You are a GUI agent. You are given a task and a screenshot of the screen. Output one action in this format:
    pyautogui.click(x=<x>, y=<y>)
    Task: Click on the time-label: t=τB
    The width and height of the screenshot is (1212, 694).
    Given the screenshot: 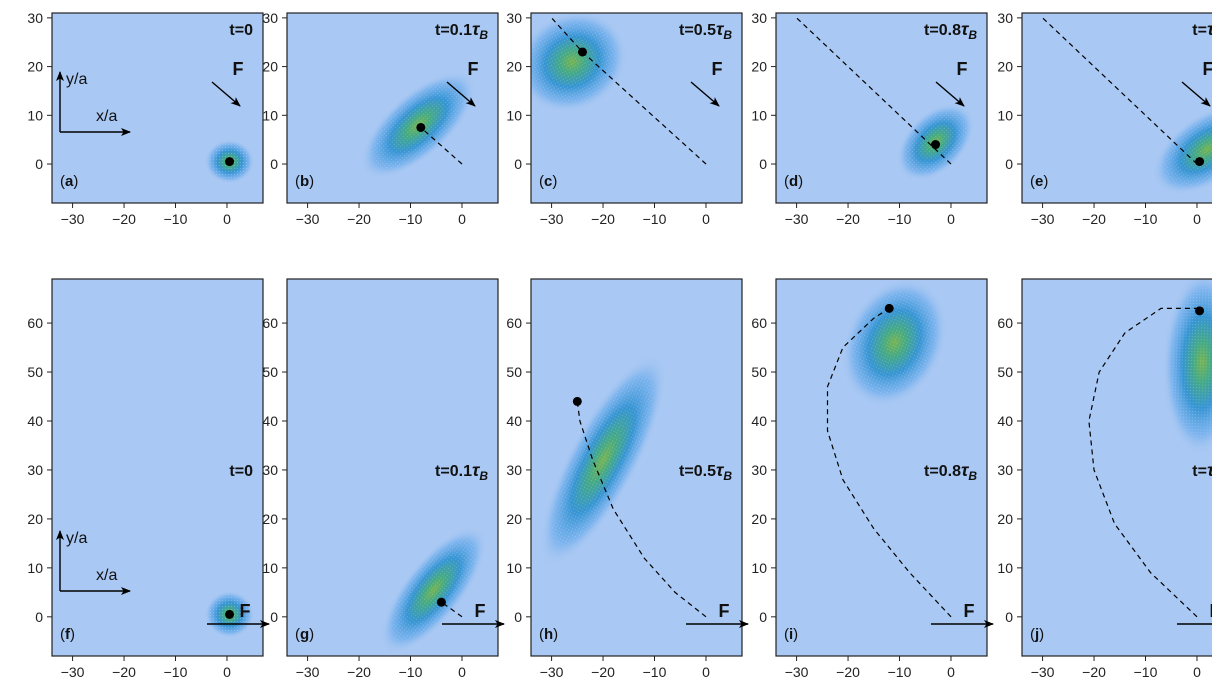 What is the action you would take?
    pyautogui.click(x=1202, y=30)
    